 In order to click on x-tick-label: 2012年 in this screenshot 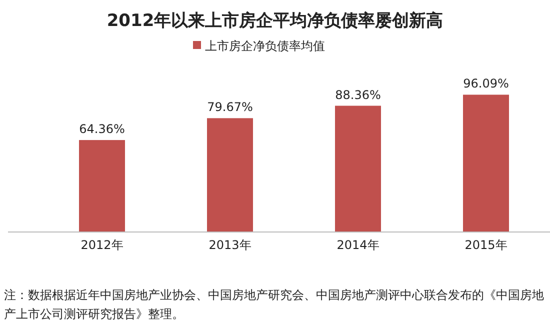, I will do `click(102, 245)`.